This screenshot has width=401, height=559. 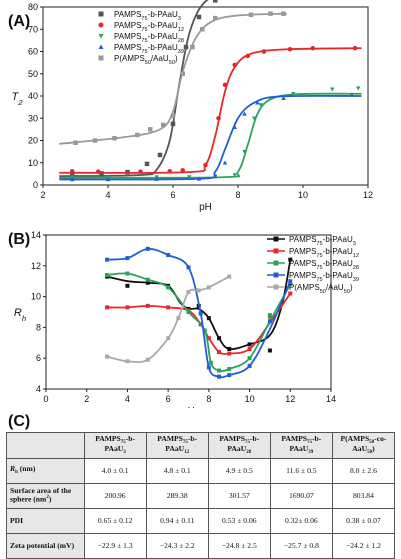 I want to click on table-header-5-part-4: ), so click(x=373, y=449).